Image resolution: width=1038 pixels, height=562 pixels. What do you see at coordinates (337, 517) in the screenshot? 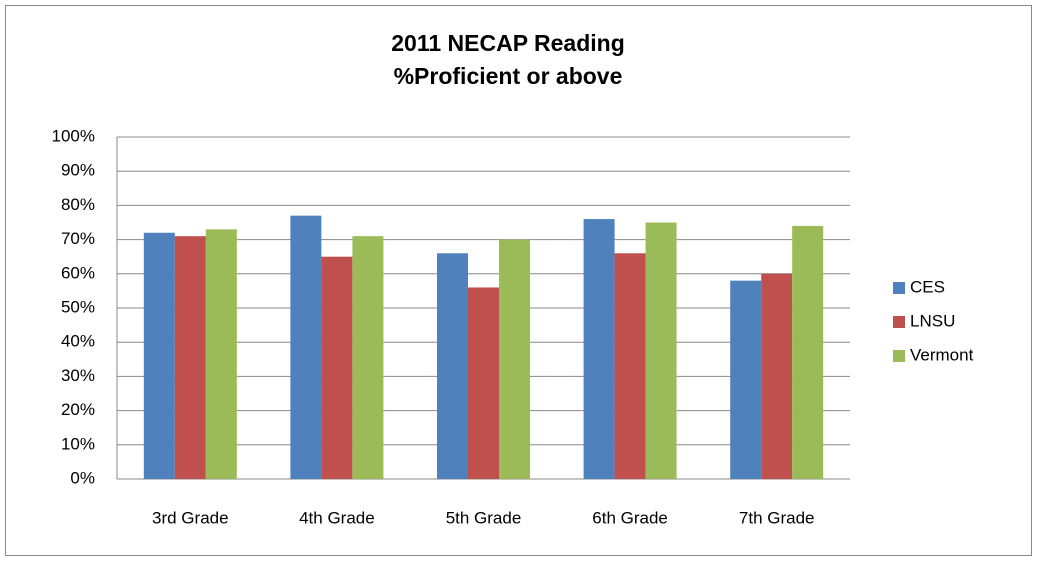
I see `x-tick-label: 4th Grade` at bounding box center [337, 517].